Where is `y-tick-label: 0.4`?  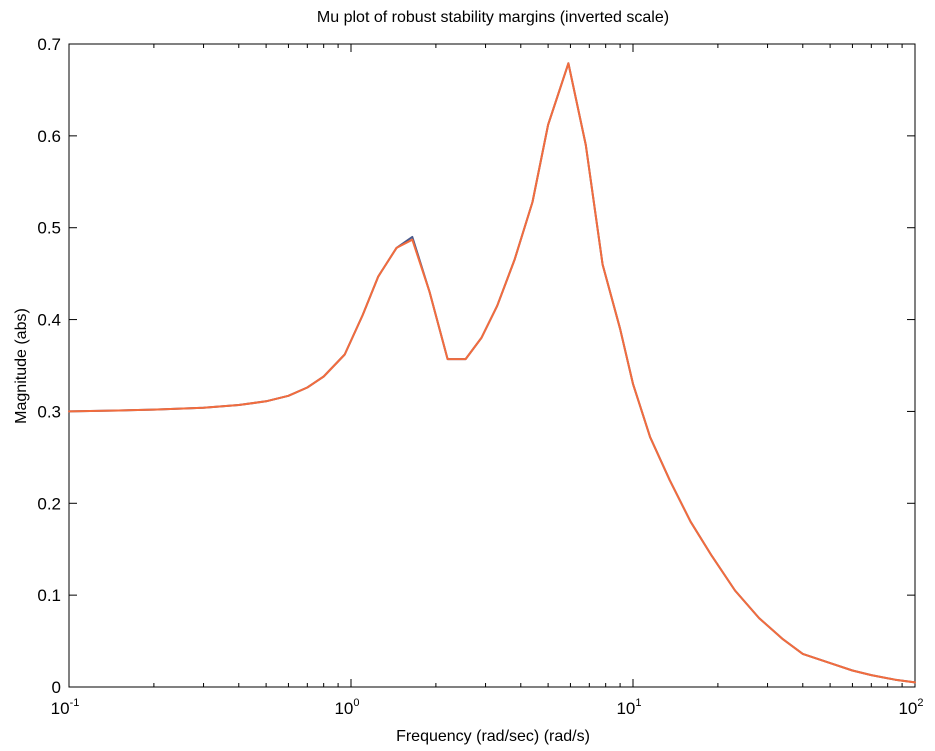 y-tick-label: 0.4 is located at coordinates (49, 320).